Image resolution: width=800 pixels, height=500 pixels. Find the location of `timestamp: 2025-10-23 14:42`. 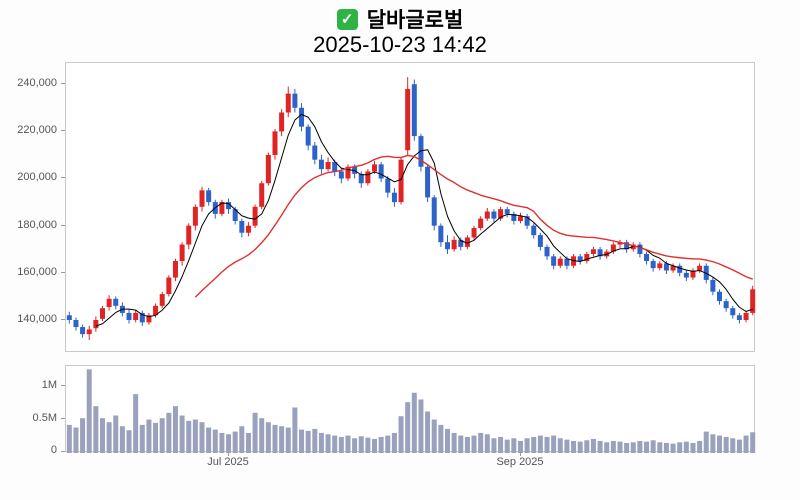

timestamp: 2025-10-23 14:42 is located at coordinates (400, 44).